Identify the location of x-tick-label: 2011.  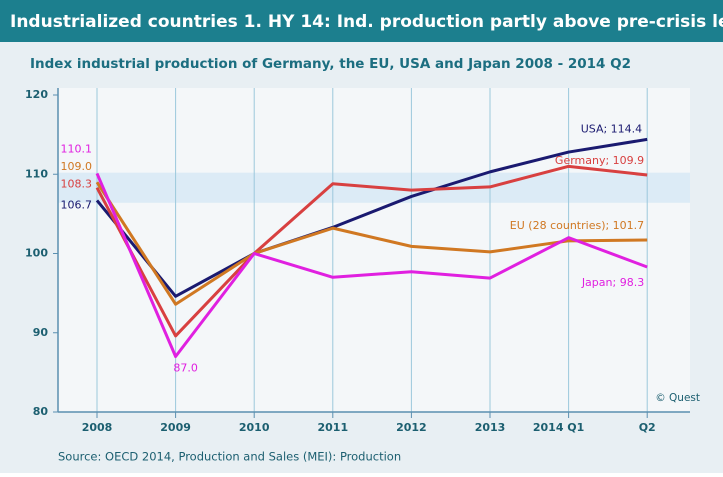
(332, 427).